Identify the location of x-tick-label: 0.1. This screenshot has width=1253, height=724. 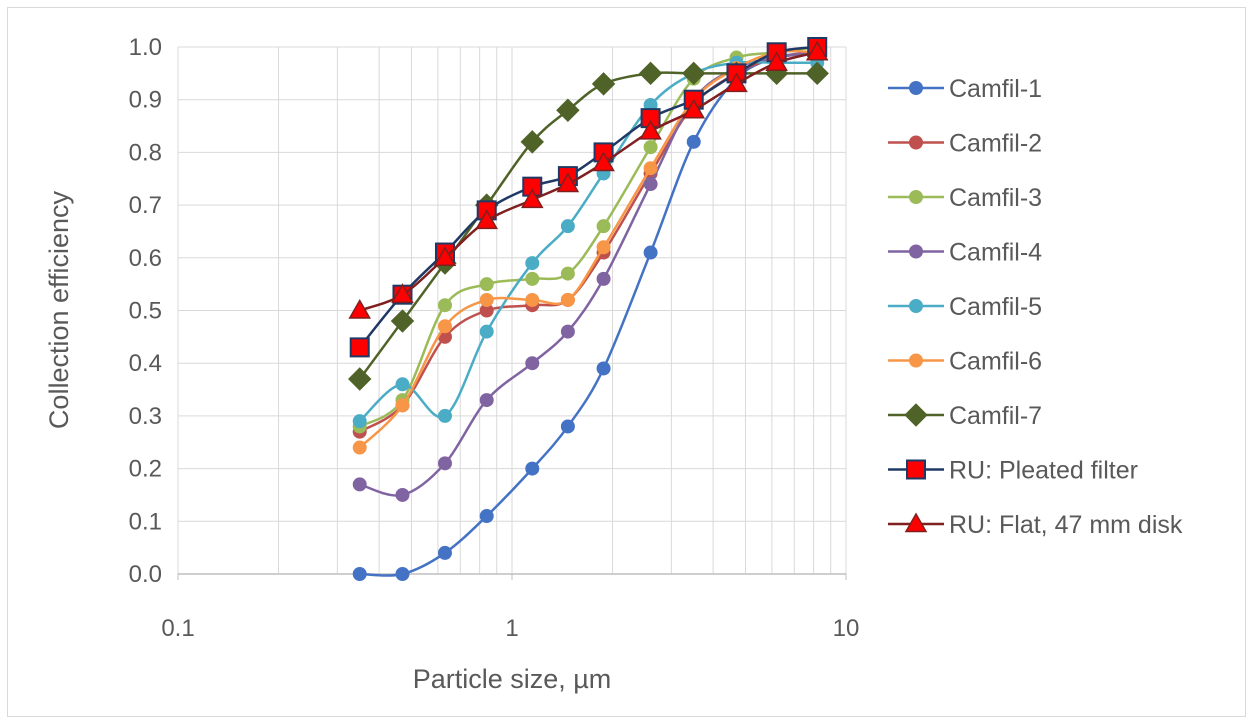
(177, 628).